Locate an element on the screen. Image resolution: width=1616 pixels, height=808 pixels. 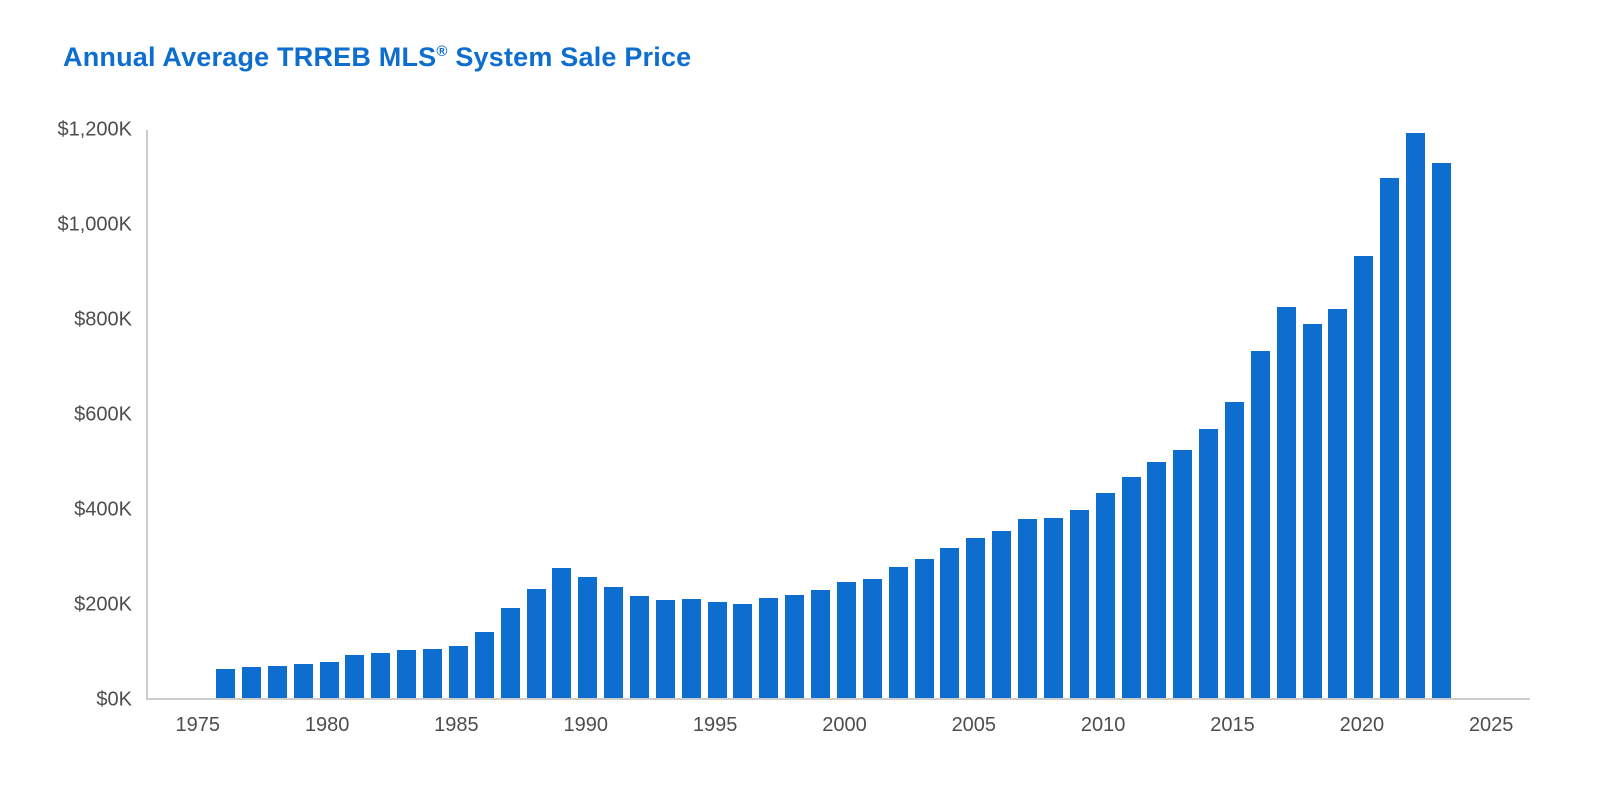
bar-2002 is located at coordinates (898, 632).